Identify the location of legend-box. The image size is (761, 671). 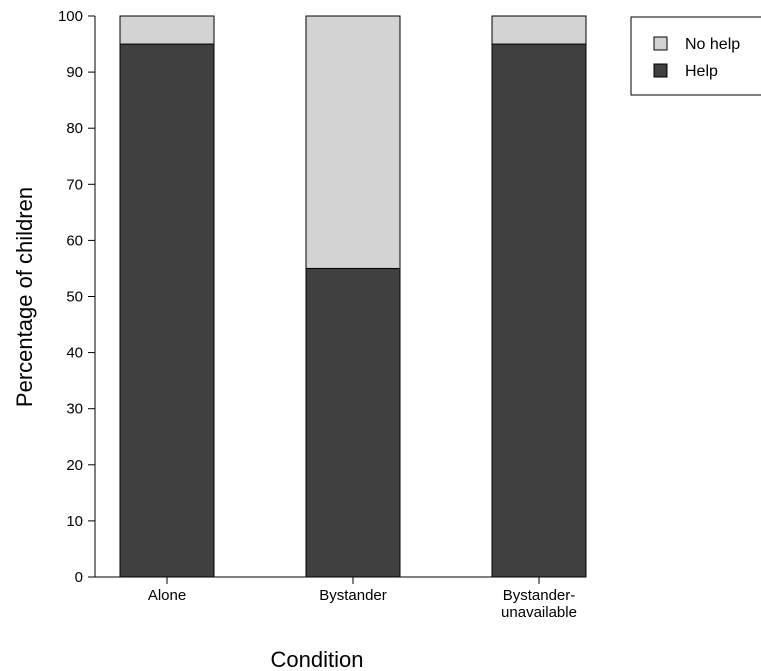
(695, 56).